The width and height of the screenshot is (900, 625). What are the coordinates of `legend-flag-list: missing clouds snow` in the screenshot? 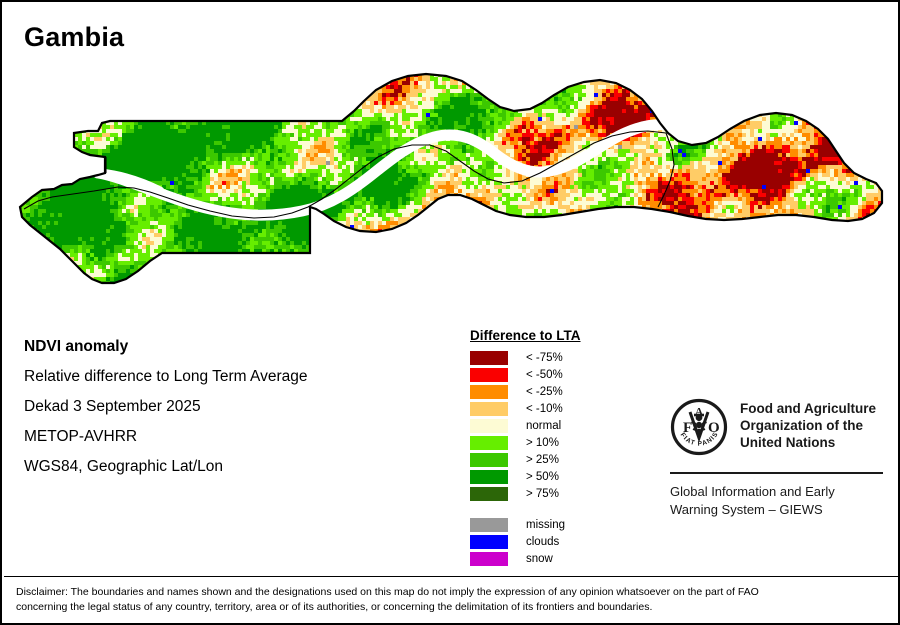 It's located at (565, 541).